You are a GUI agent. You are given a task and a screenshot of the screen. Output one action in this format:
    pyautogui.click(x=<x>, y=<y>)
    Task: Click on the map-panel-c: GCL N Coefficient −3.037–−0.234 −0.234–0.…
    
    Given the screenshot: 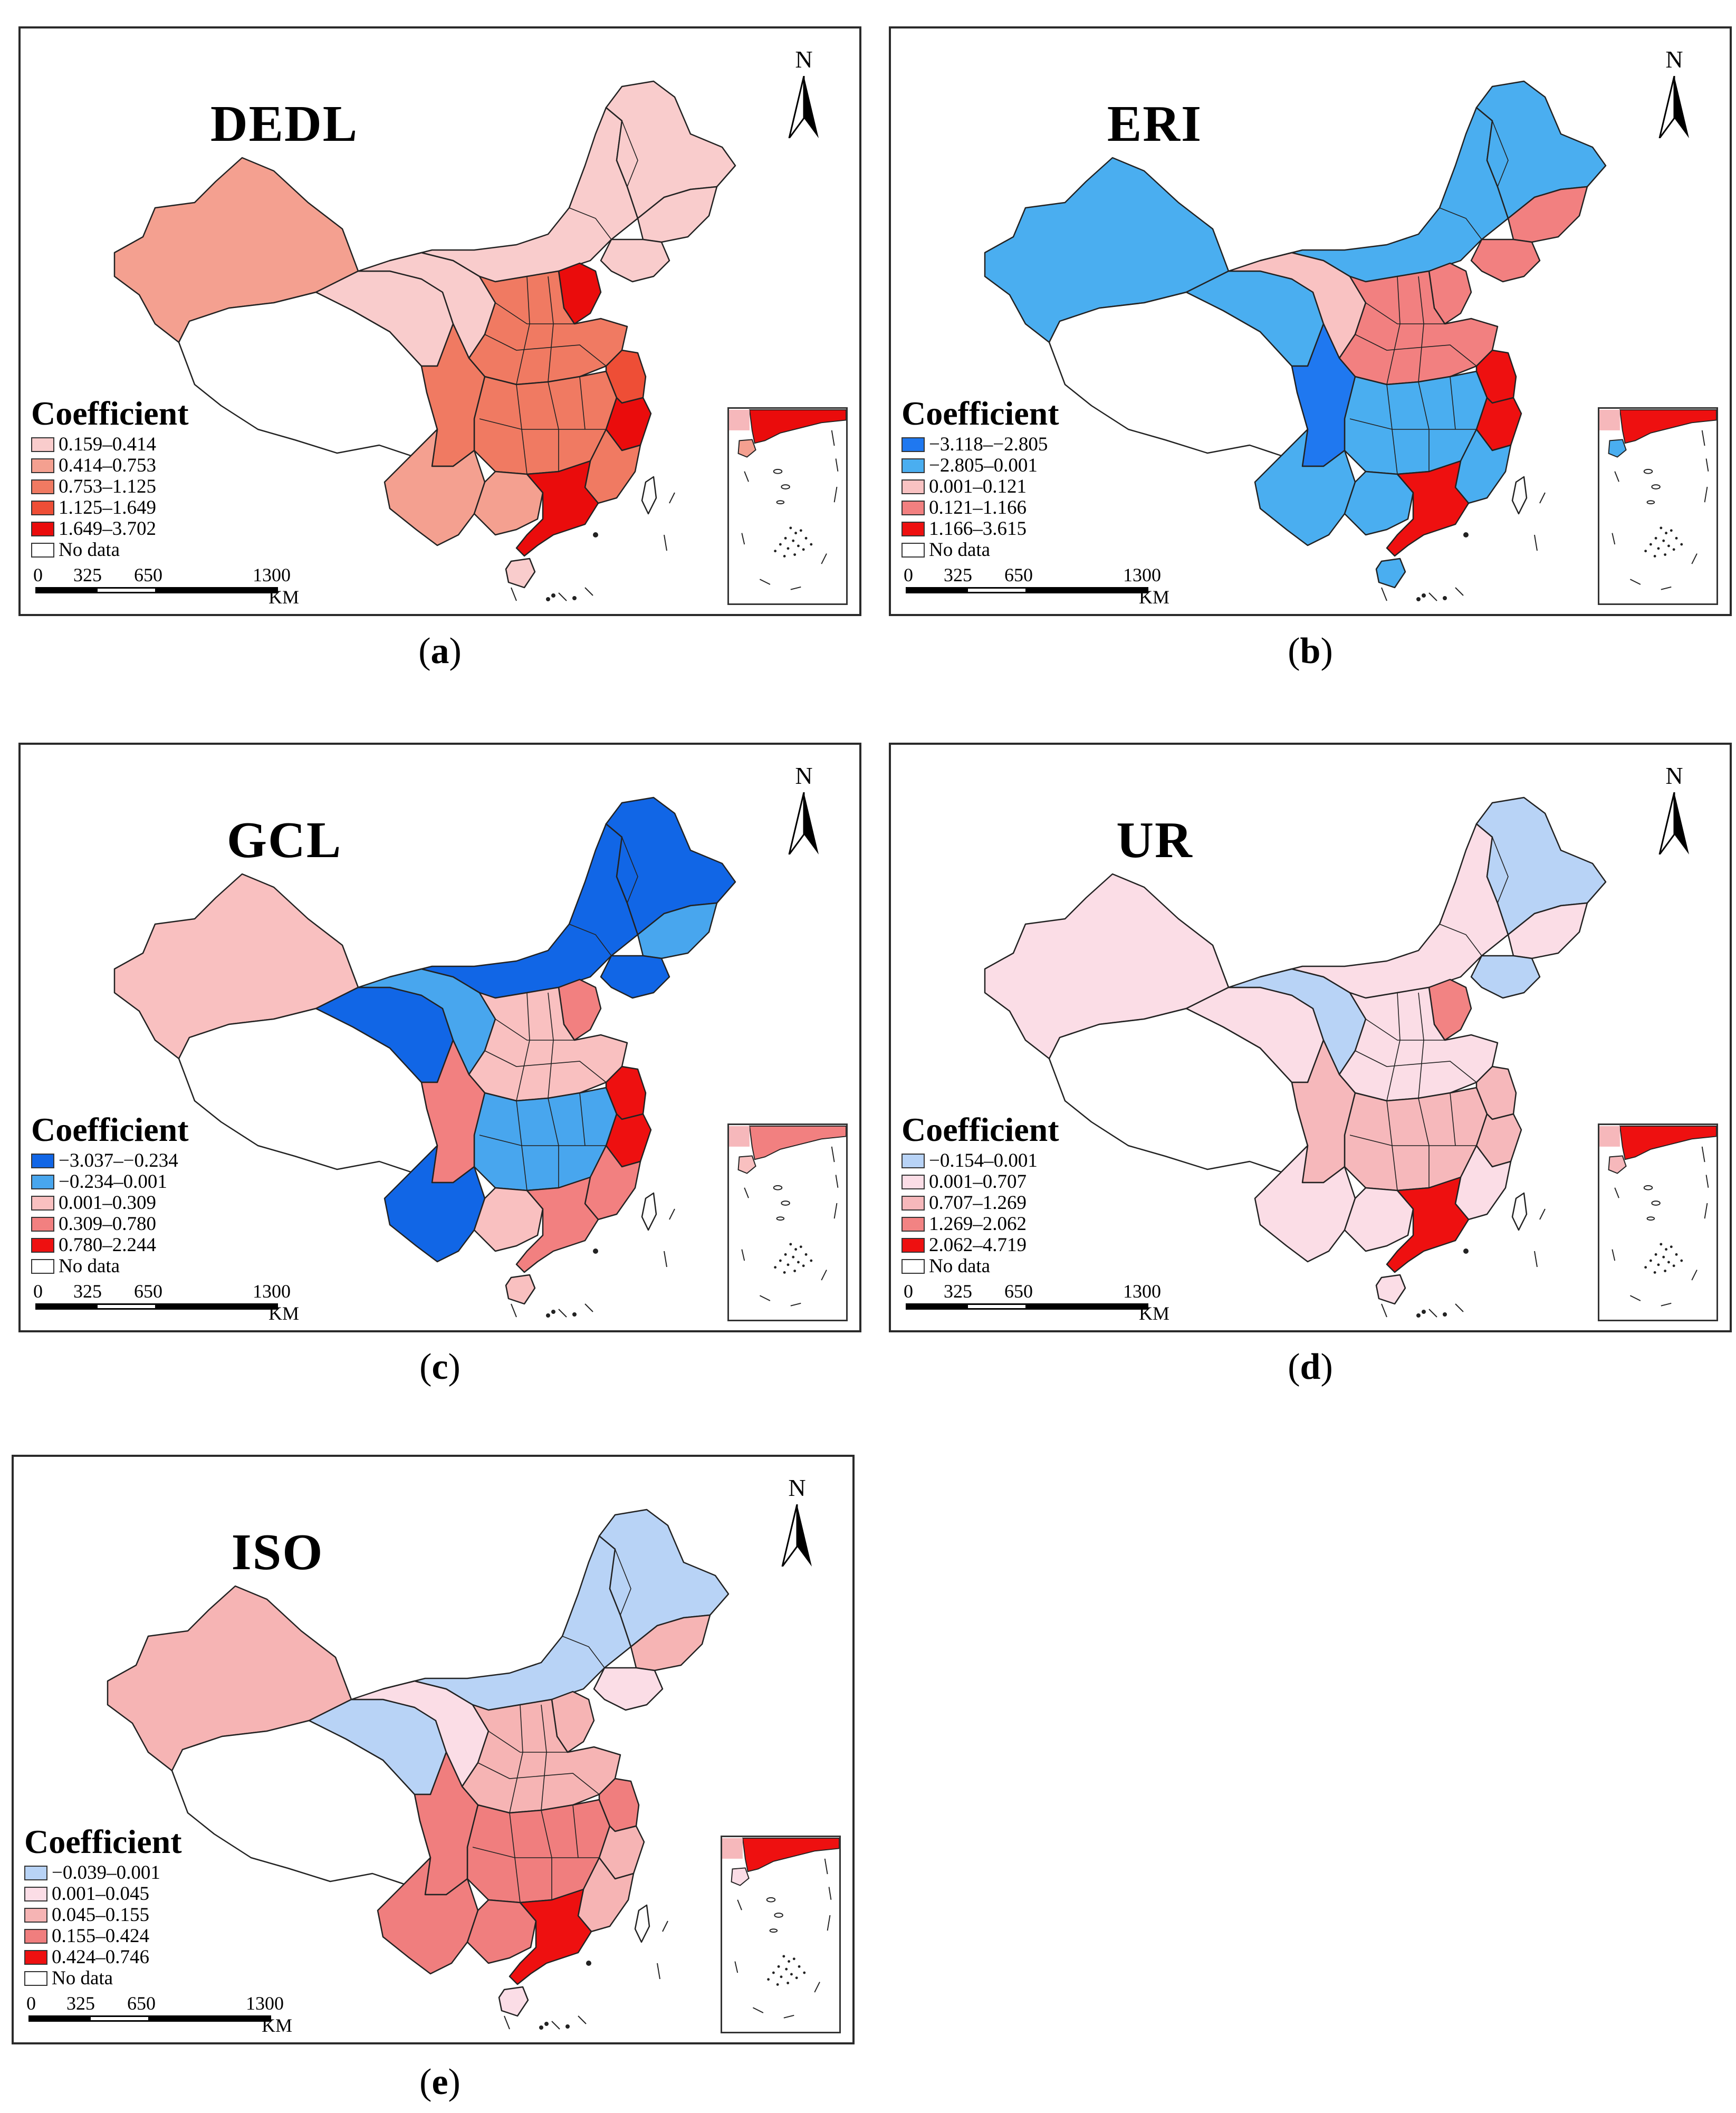 What is the action you would take?
    pyautogui.click(x=439, y=1037)
    